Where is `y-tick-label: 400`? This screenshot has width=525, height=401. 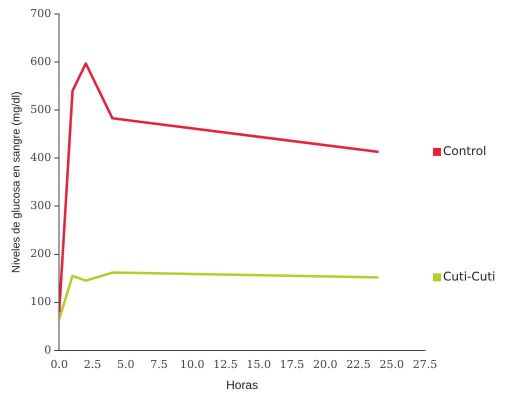
y-tick-label: 400 is located at coordinates (41, 157).